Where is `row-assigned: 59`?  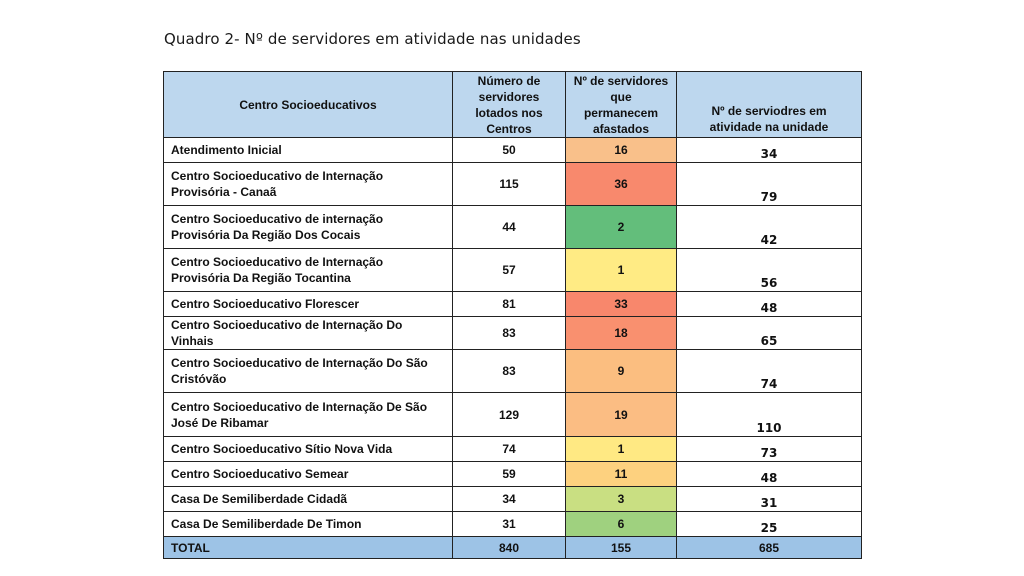
row-assigned: 59 is located at coordinates (509, 474).